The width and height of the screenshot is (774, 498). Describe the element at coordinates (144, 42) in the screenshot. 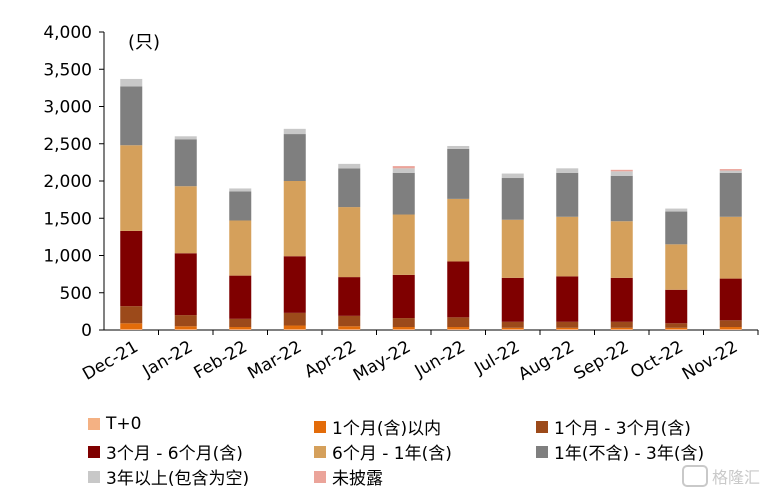

I see `unit-label: (只)` at that location.